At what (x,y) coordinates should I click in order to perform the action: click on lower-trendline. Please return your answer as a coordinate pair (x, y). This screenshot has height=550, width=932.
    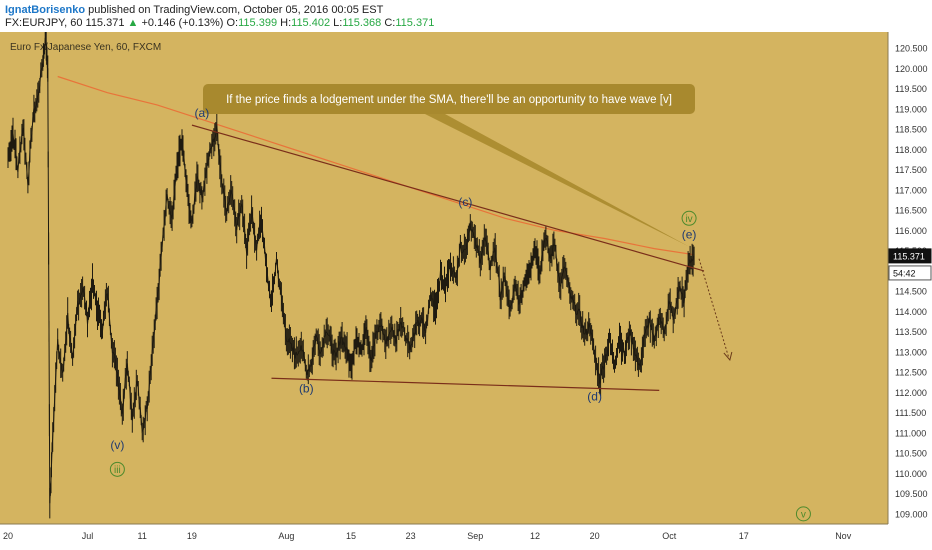
    Looking at the image, I should click on (465, 384).